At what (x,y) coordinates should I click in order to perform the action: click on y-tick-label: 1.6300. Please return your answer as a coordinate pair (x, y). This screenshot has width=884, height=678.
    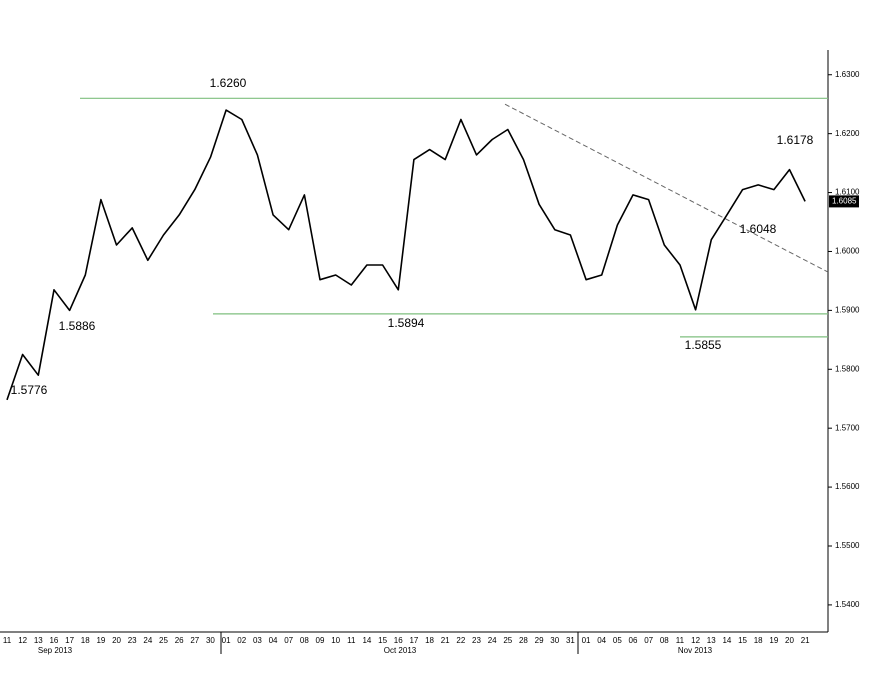
    Looking at the image, I should click on (847, 74).